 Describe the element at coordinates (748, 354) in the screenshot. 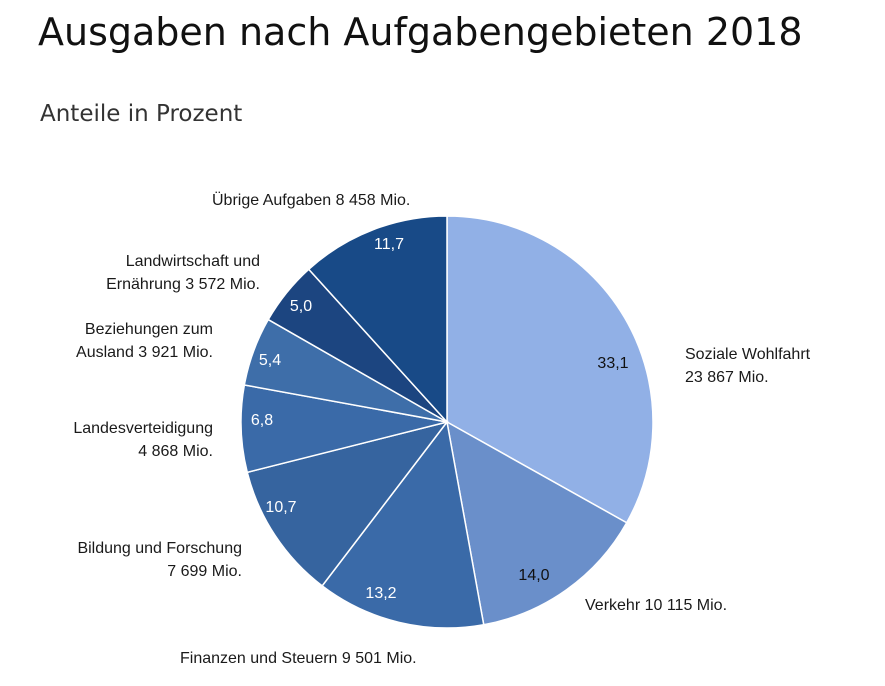

I see `category-label-line: Soziale Wohlfahrt` at that location.